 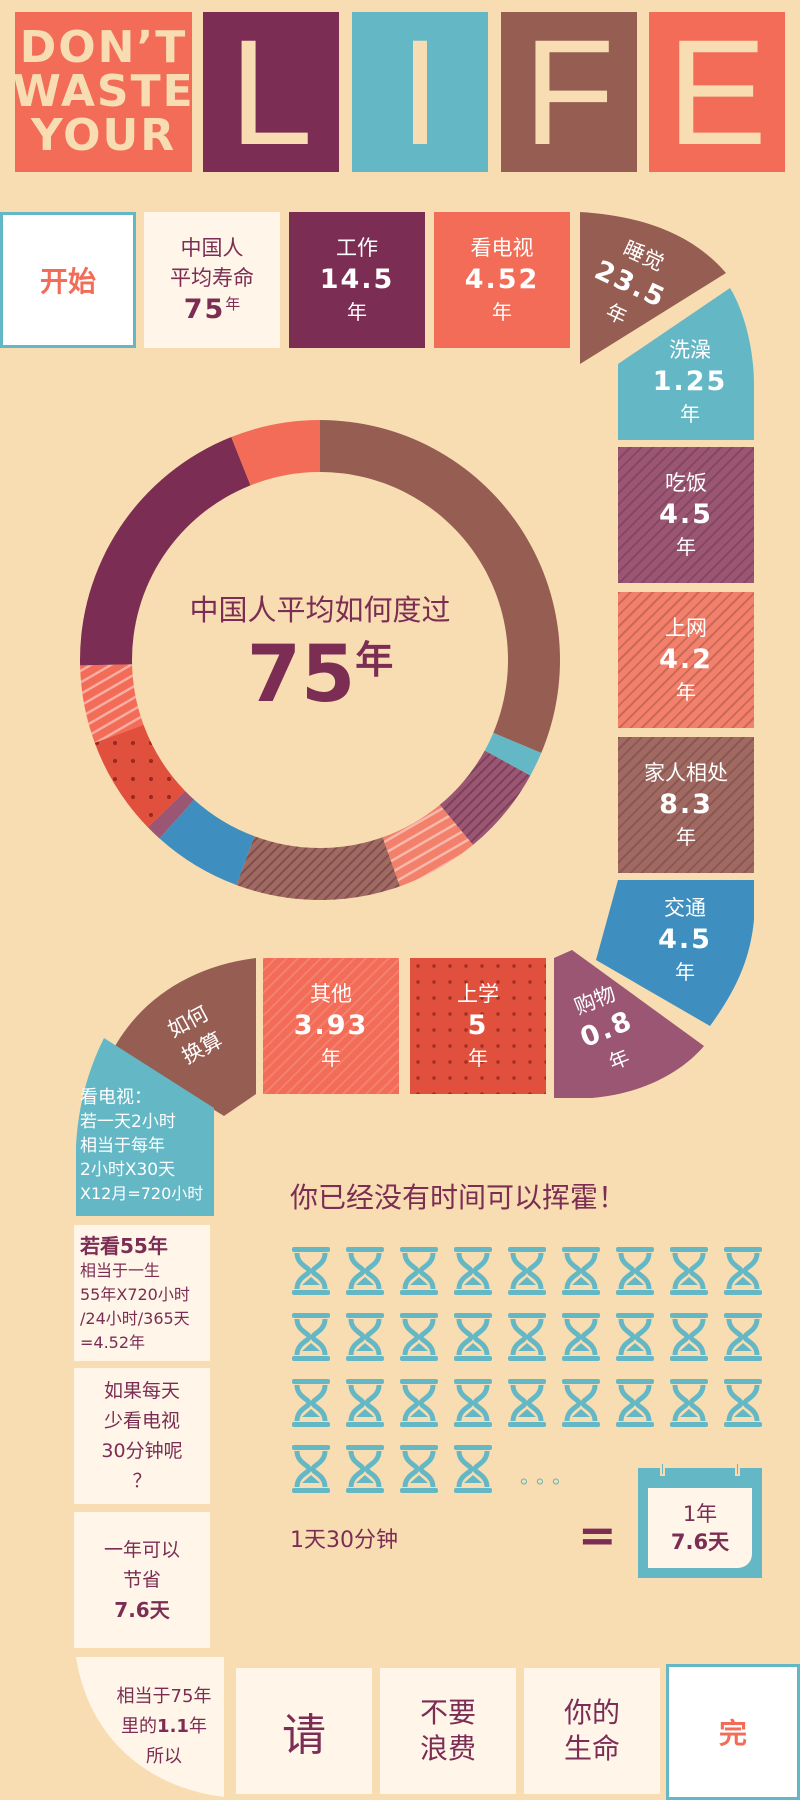 I want to click on donut-value: 75, so click(x=301, y=674).